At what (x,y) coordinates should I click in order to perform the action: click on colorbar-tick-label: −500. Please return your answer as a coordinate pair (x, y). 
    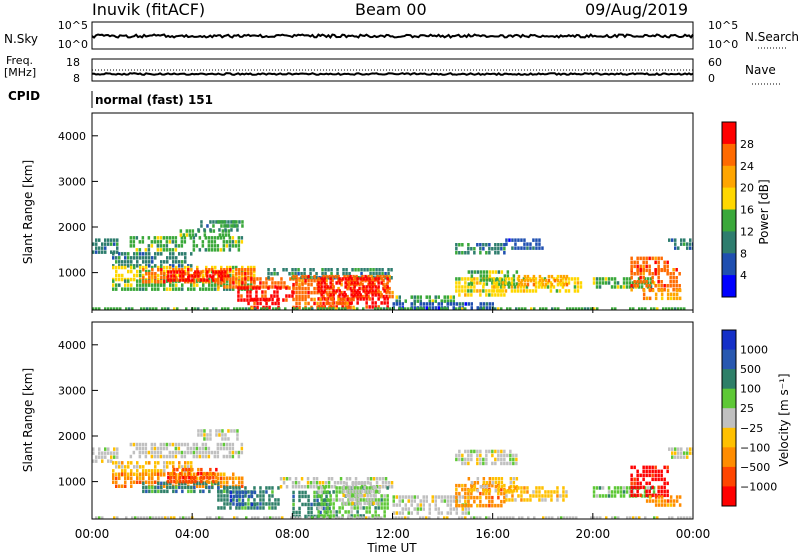
    Looking at the image, I should click on (755, 467).